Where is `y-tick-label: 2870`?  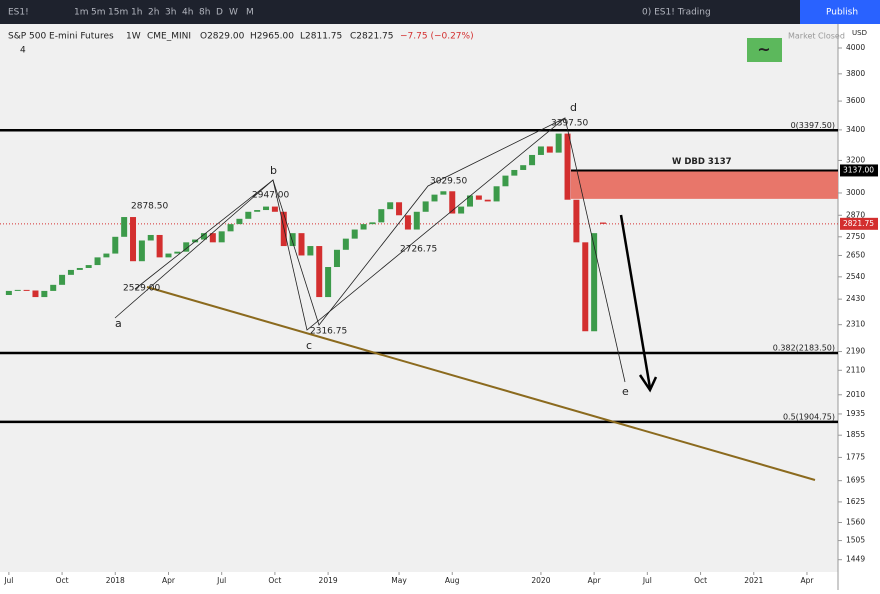
y-tick-label: 2870 is located at coordinates (855, 214).